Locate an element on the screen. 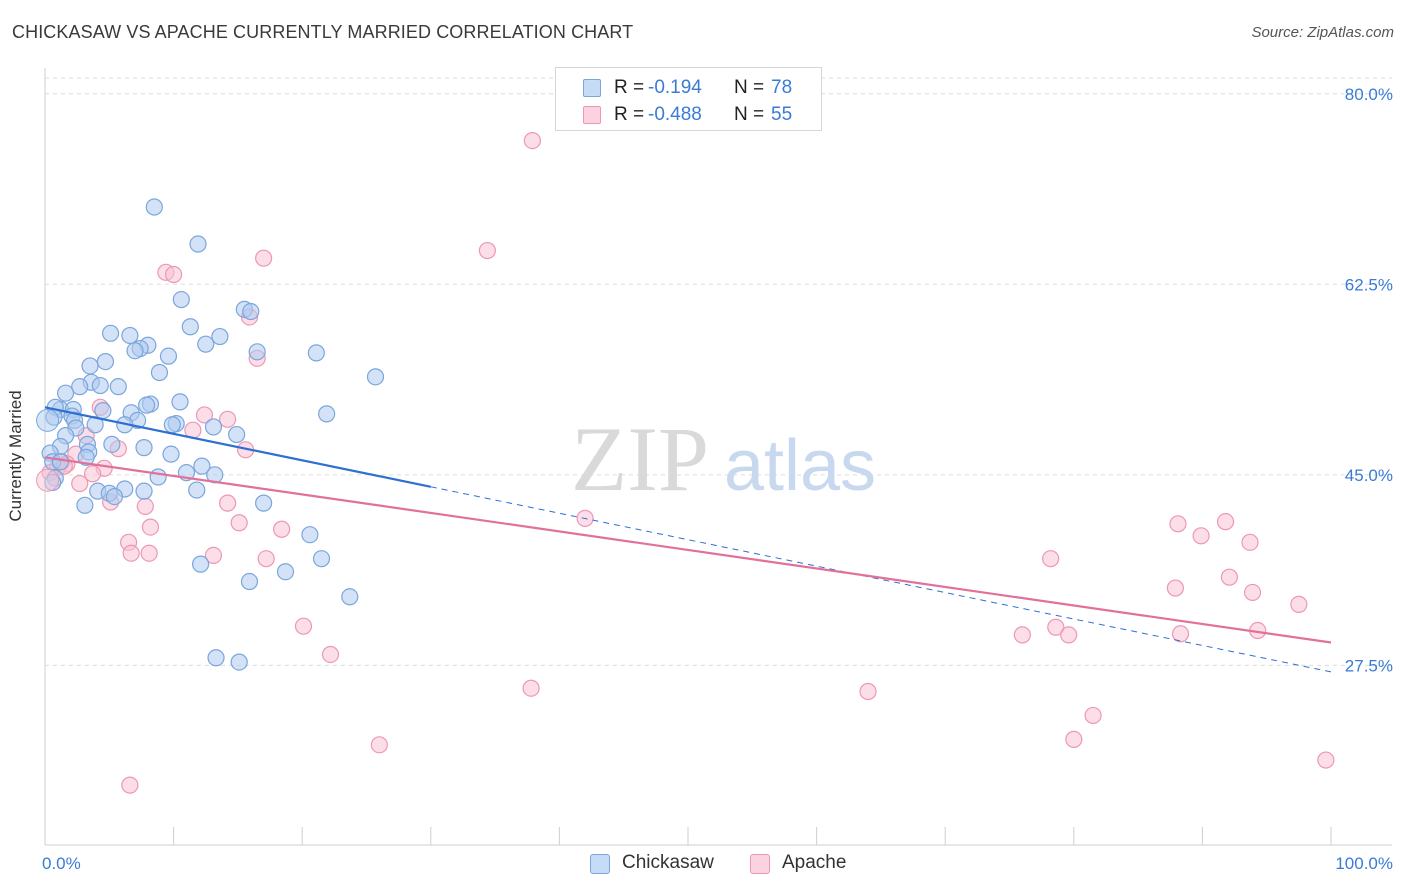  stats-legend: R = -0.194 N = 78 R = -0.488 N = 55 is located at coordinates (688, 99).